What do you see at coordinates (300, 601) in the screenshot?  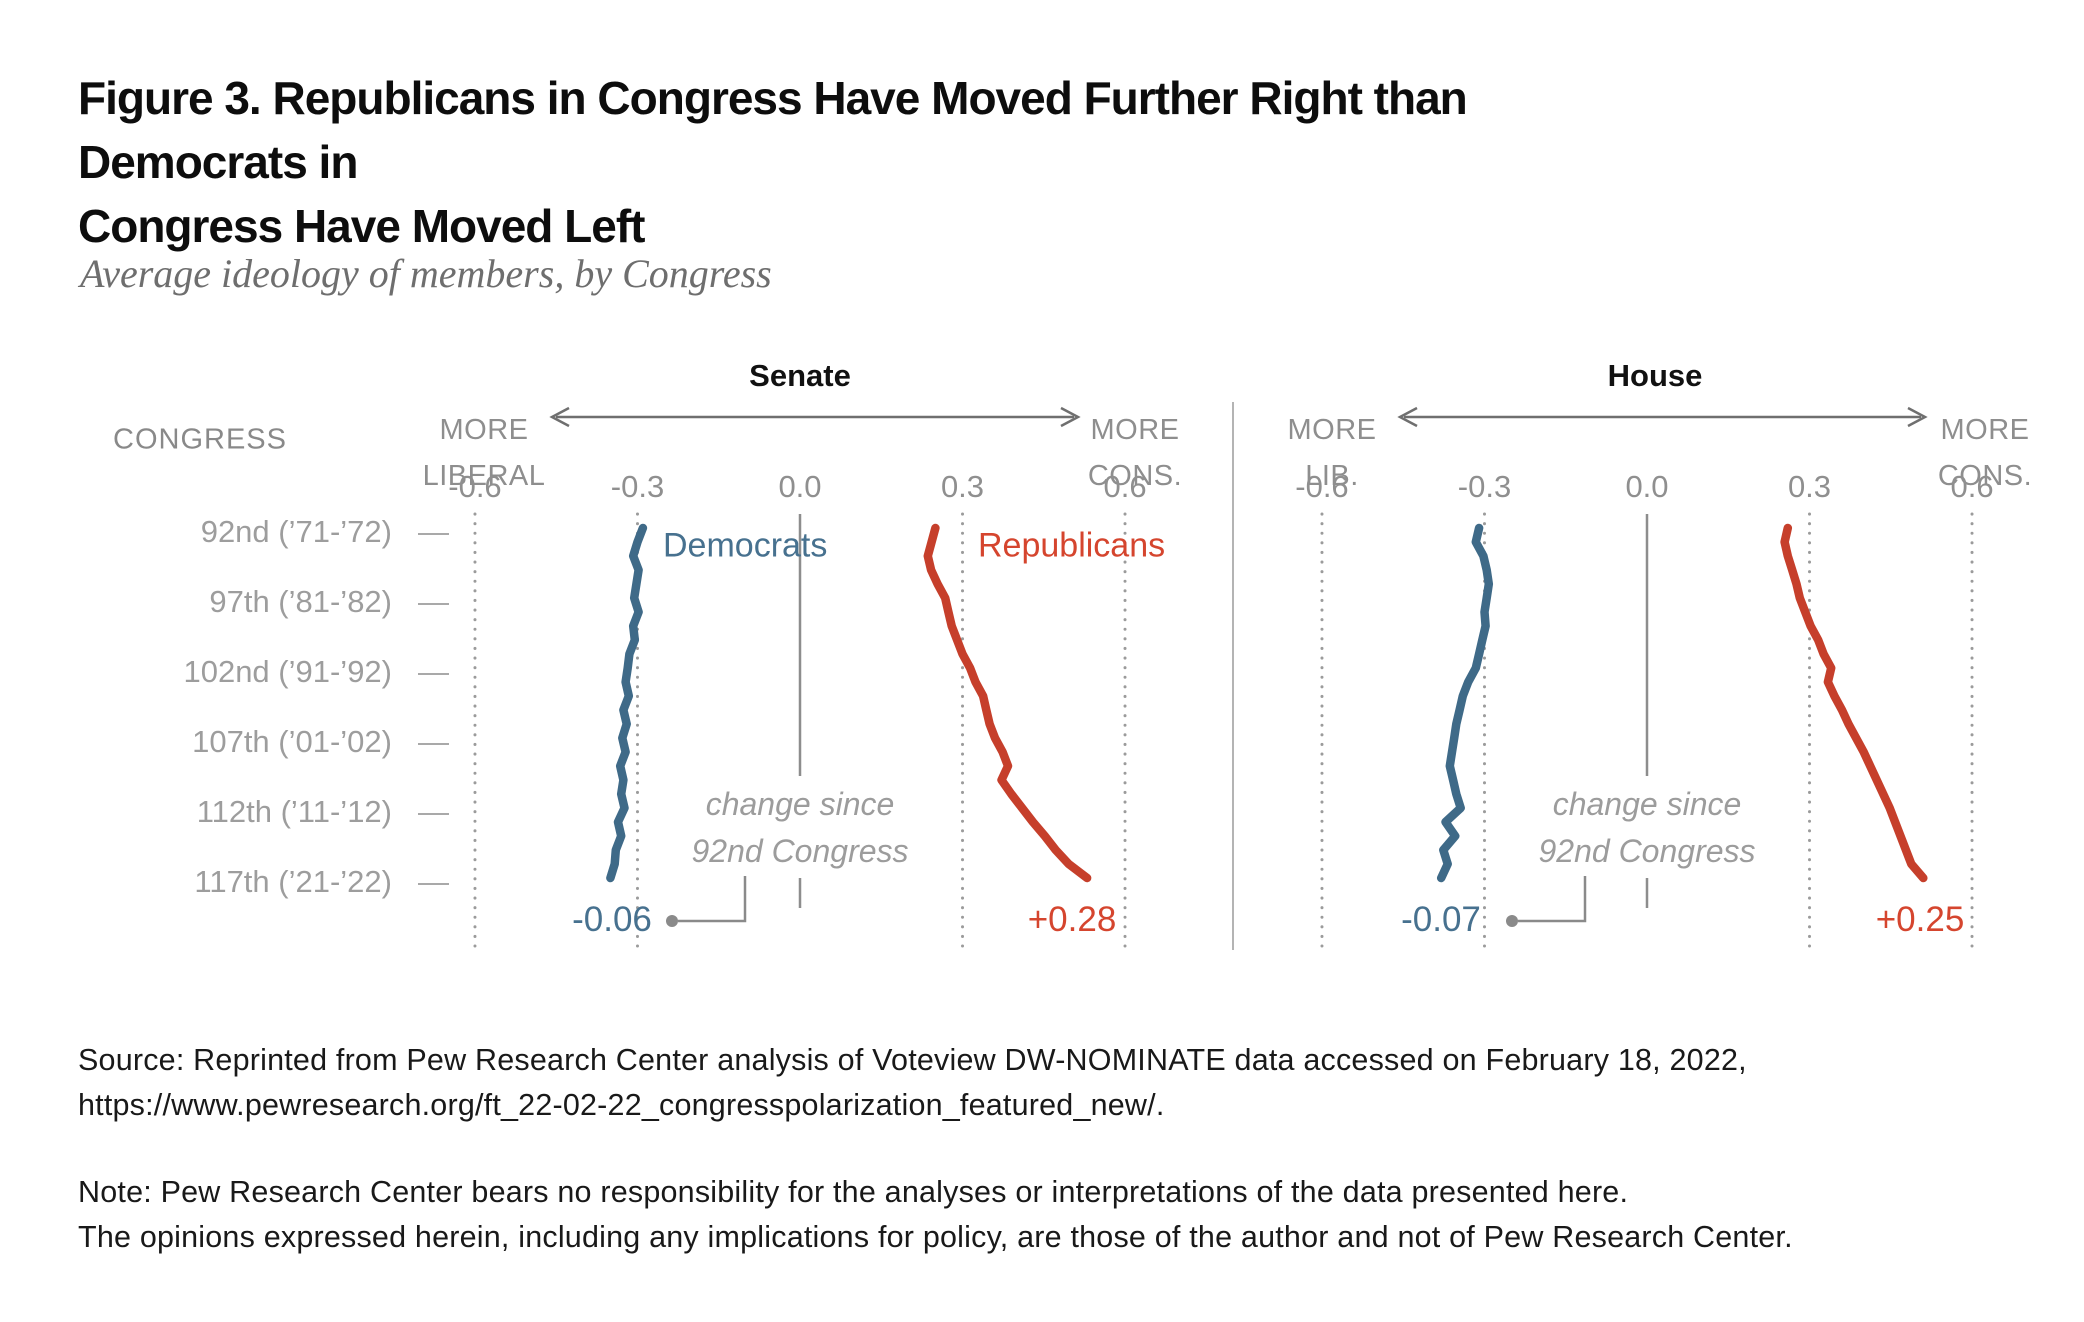 I see `row-label-97: 97th (’81-’82)` at bounding box center [300, 601].